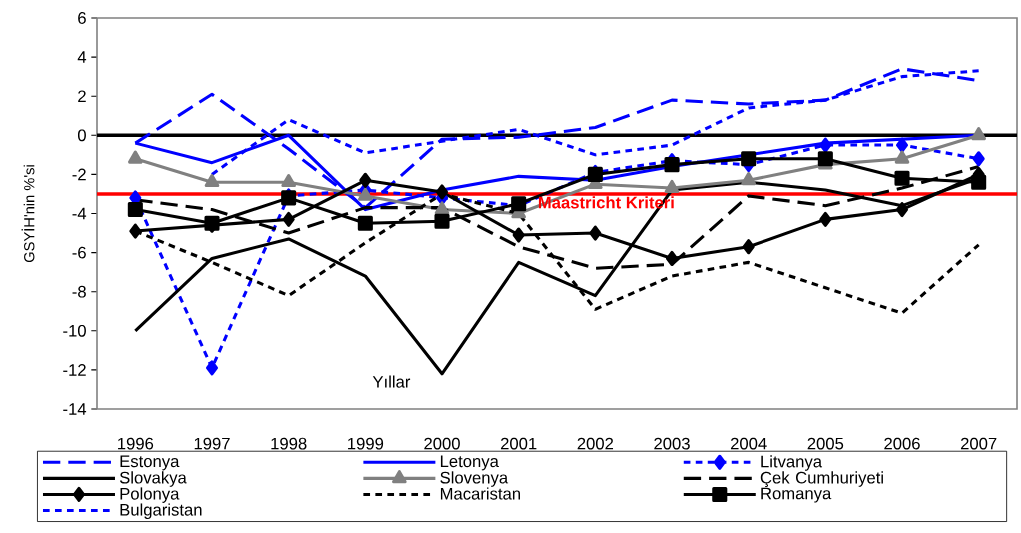 The image size is (1021, 533). I want to click on x-tick-label: 2000, so click(442, 443).